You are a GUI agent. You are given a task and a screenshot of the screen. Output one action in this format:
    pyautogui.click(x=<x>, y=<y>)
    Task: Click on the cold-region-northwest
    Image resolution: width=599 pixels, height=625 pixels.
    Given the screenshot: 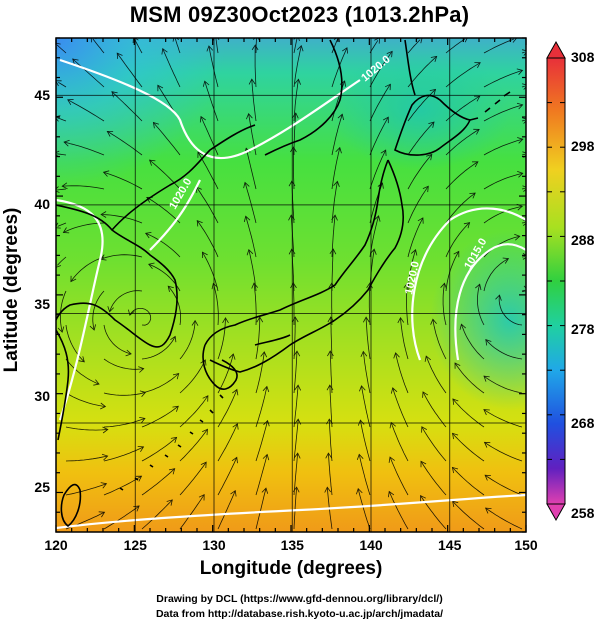 What is the action you would take?
    pyautogui.click(x=141, y=113)
    